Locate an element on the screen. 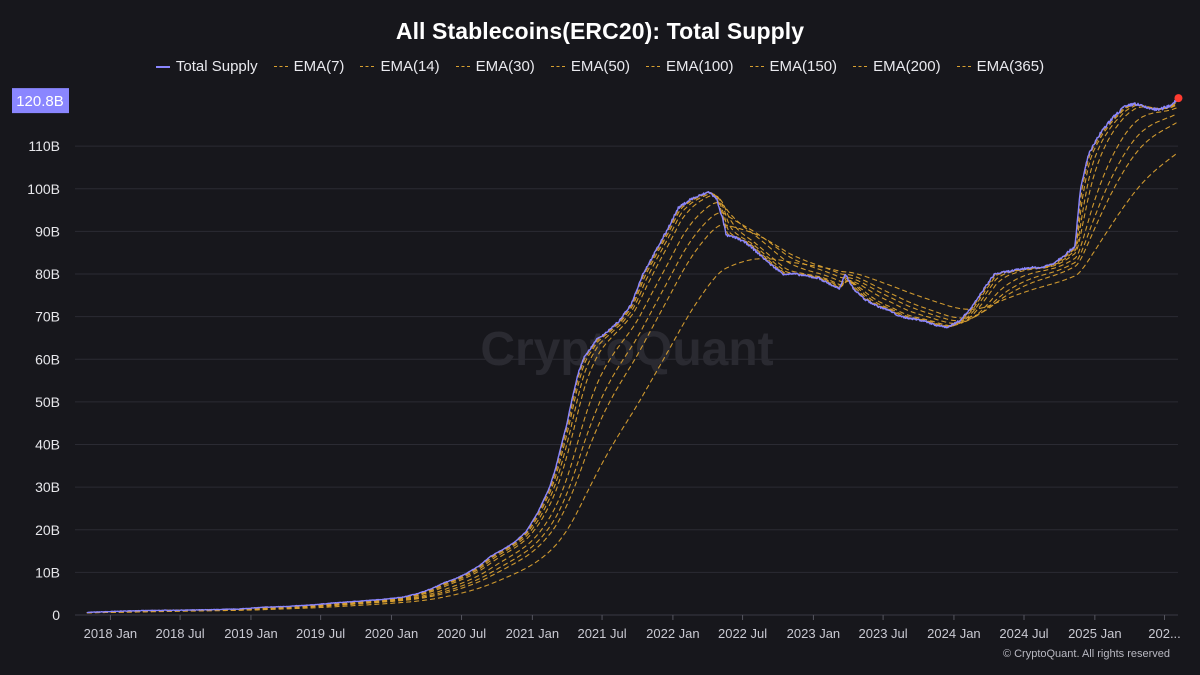  y-tick-label: 50B is located at coordinates (47, 402).